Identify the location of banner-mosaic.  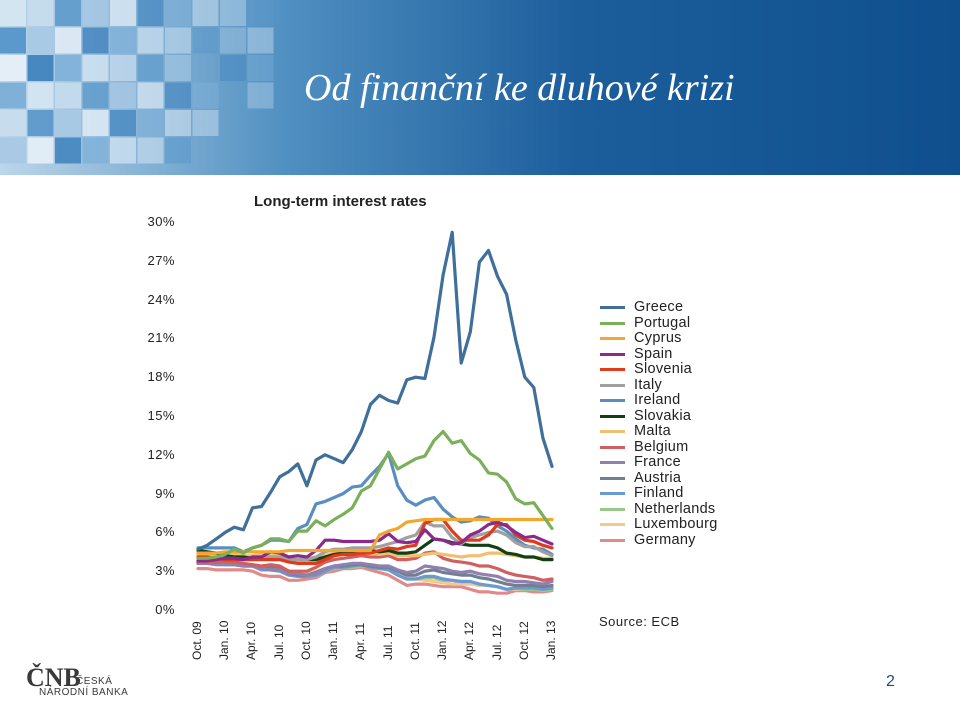
(137, 82).